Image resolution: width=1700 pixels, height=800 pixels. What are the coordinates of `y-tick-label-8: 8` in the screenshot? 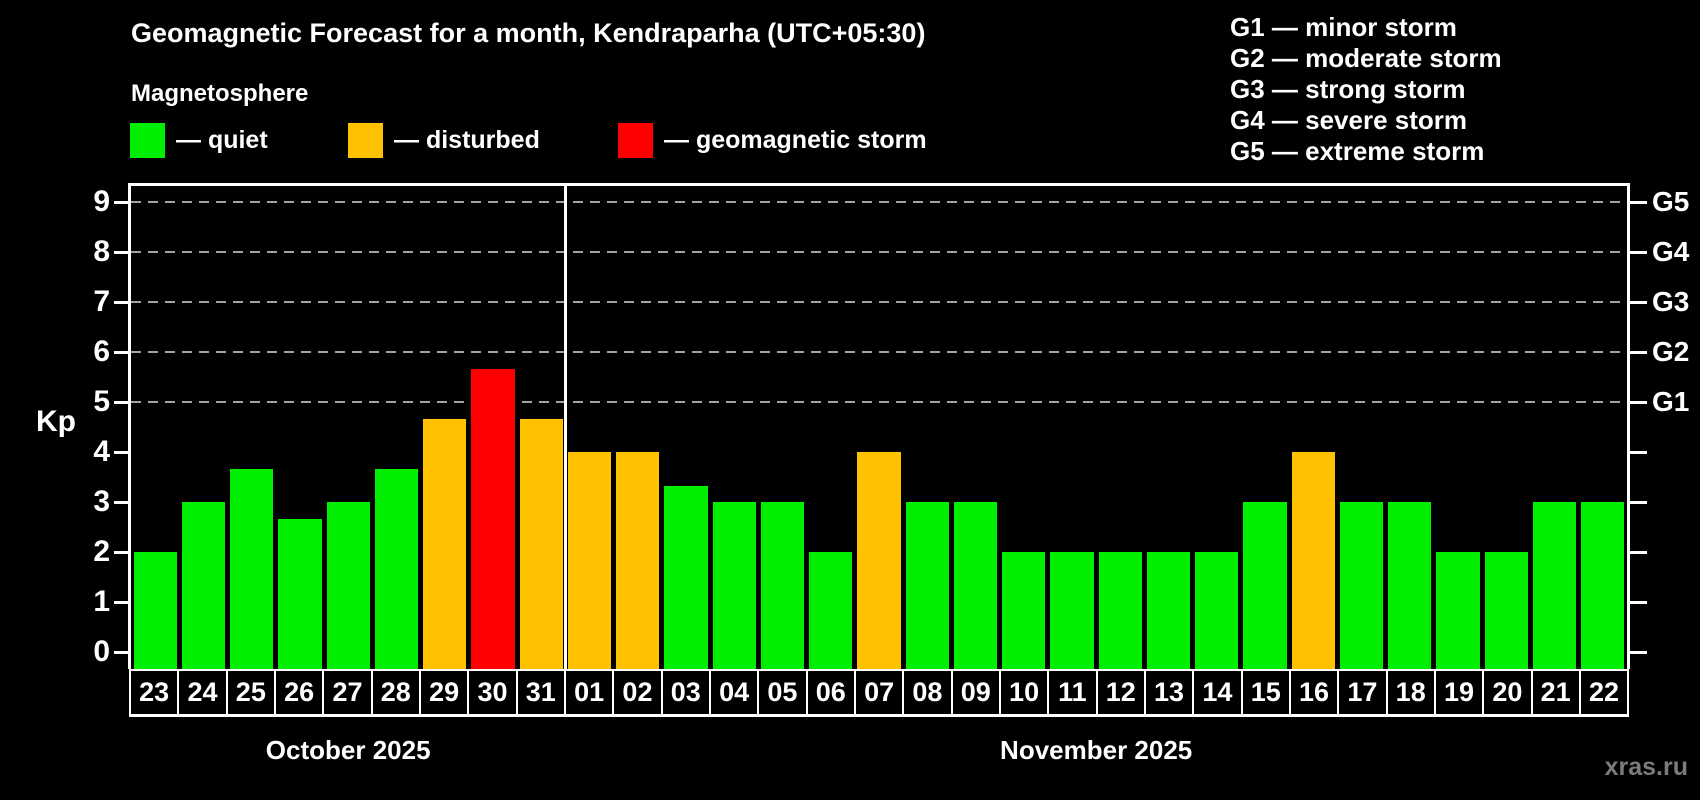 It's located at (101, 251).